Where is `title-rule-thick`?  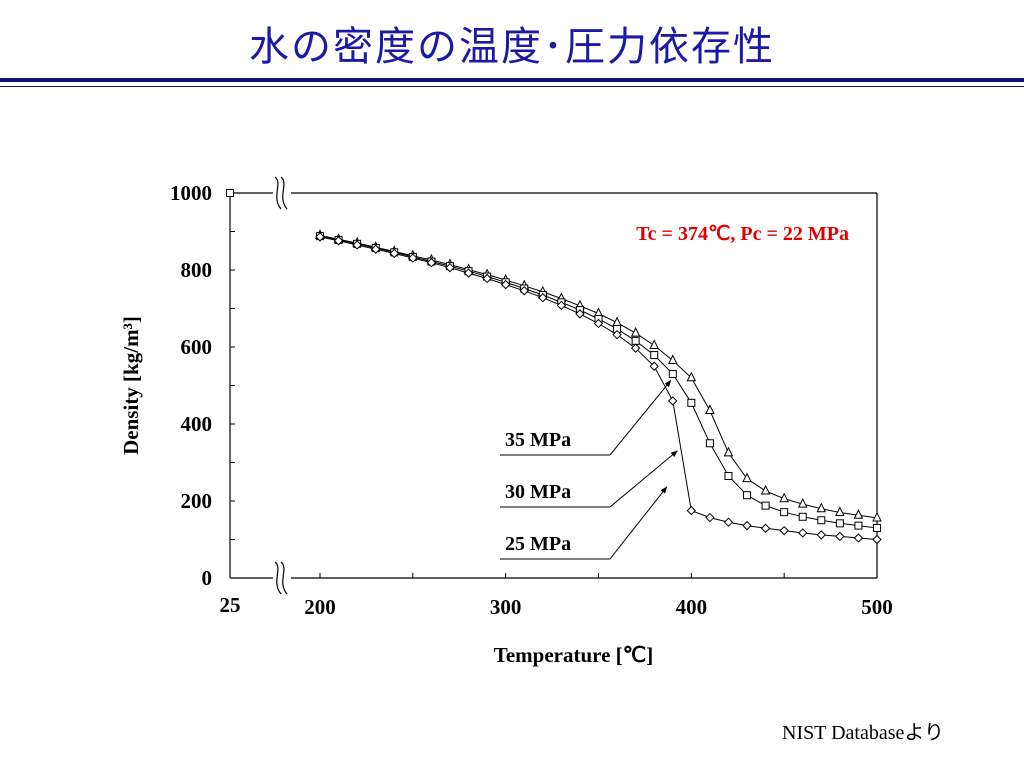 title-rule-thick is located at coordinates (512, 80).